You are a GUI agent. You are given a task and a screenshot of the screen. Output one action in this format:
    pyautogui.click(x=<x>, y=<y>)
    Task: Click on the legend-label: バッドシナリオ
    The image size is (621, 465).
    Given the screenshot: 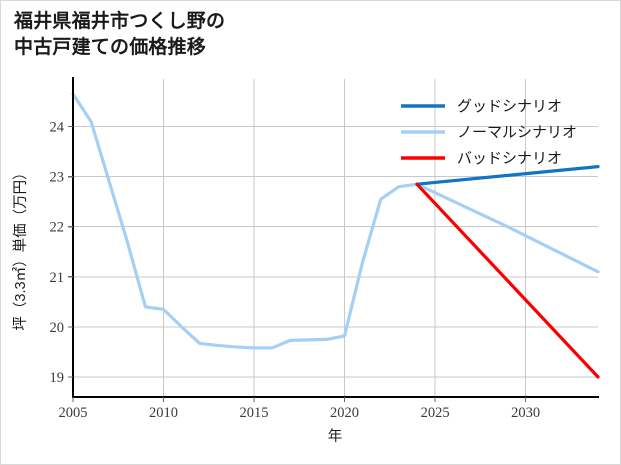 What is the action you would take?
    pyautogui.click(x=509, y=159)
    